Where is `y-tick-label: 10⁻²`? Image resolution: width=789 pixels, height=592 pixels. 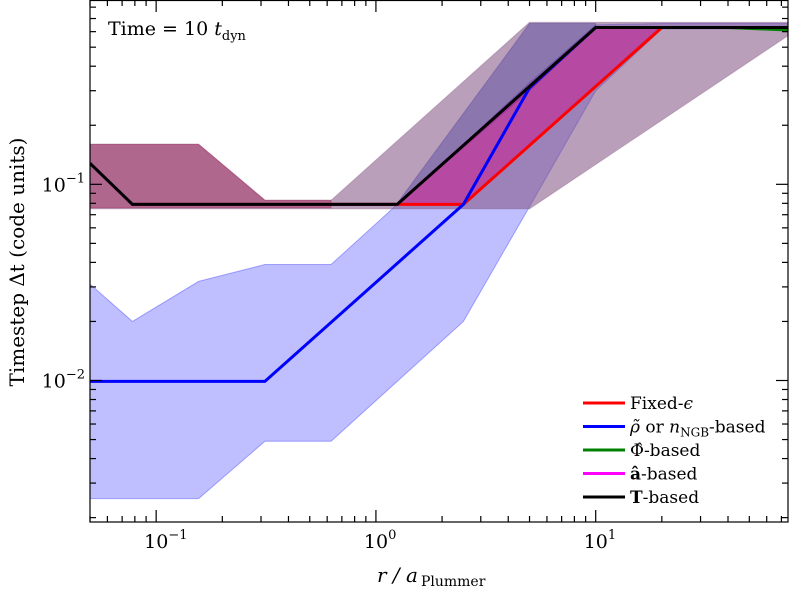 y-tick-label: 10⁻² is located at coordinates (63, 380).